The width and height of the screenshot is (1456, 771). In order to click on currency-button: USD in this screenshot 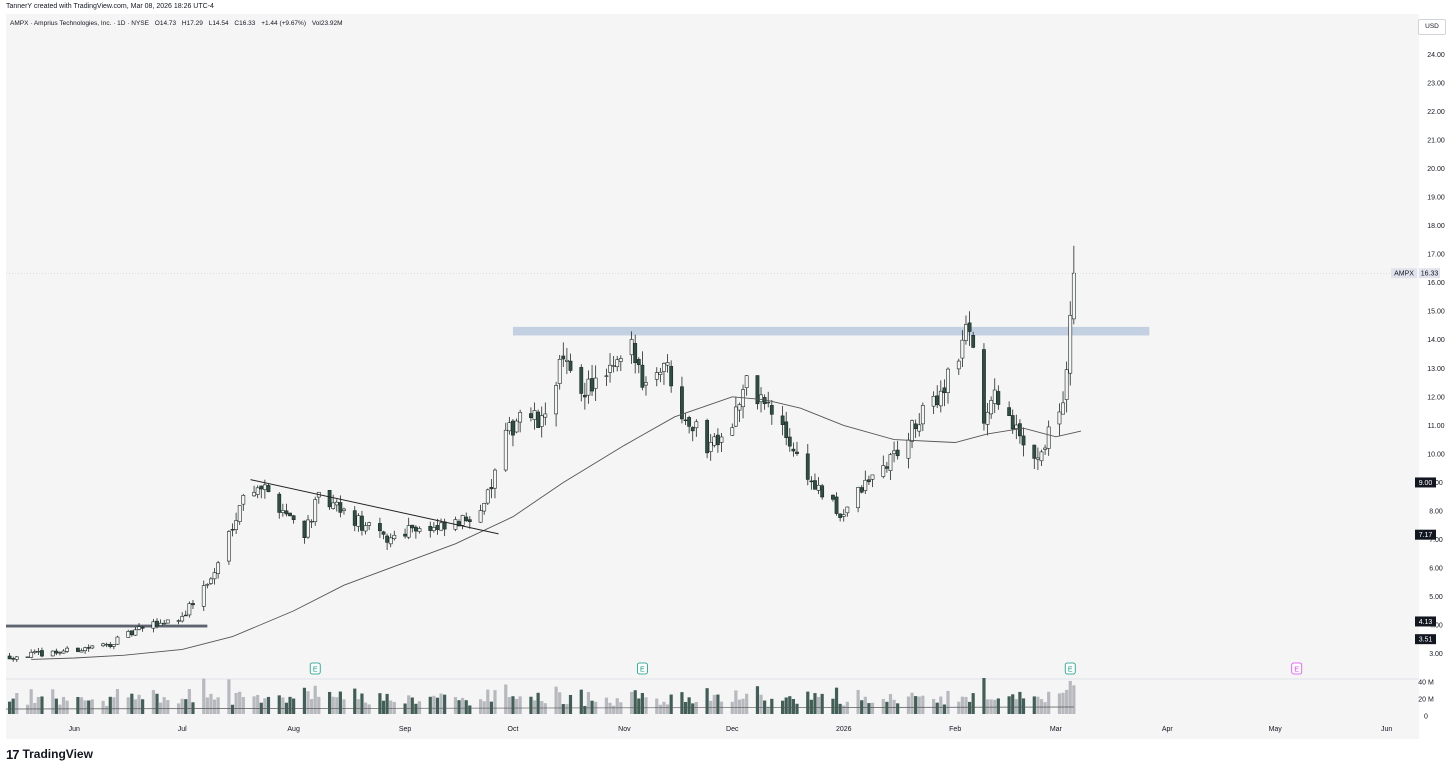, I will do `click(1432, 27)`.